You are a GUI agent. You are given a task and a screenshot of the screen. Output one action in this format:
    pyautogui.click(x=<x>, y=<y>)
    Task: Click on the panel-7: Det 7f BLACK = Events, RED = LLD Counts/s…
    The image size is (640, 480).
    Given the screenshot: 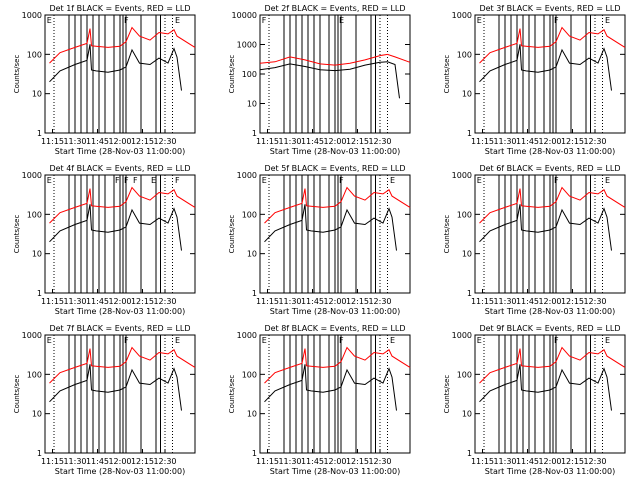 What is the action you would take?
    pyautogui.click(x=104, y=400)
    